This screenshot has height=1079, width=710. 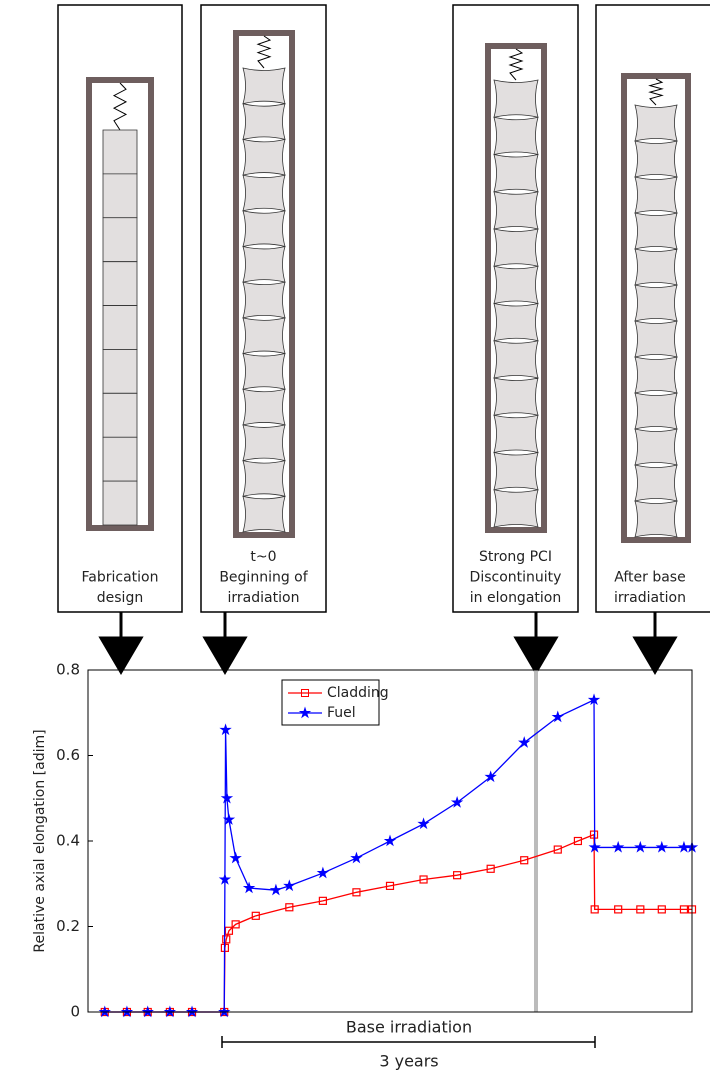 What do you see at coordinates (409, 1027) in the screenshot?
I see `annotation: Base irradiation` at bounding box center [409, 1027].